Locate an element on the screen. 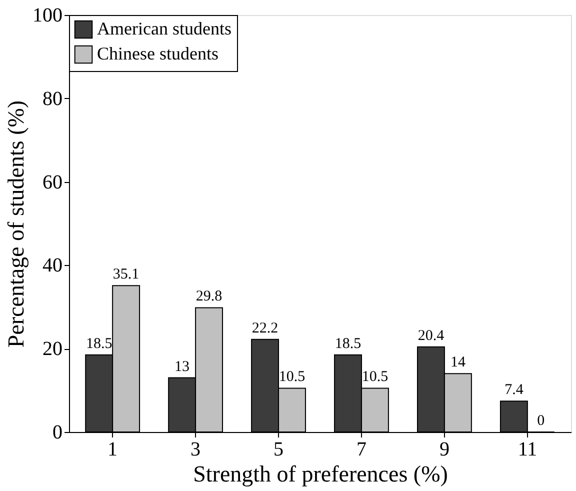 The image size is (576, 491). data-label: 20.4 is located at coordinates (431, 336).